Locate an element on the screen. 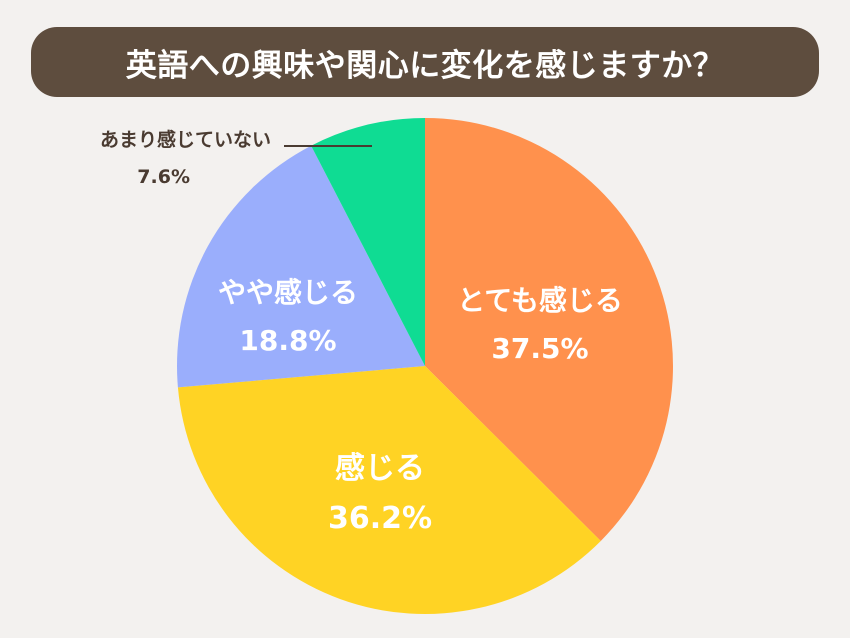 The height and width of the screenshot is (638, 850). slice-value-label: 7.6% is located at coordinates (163, 177).